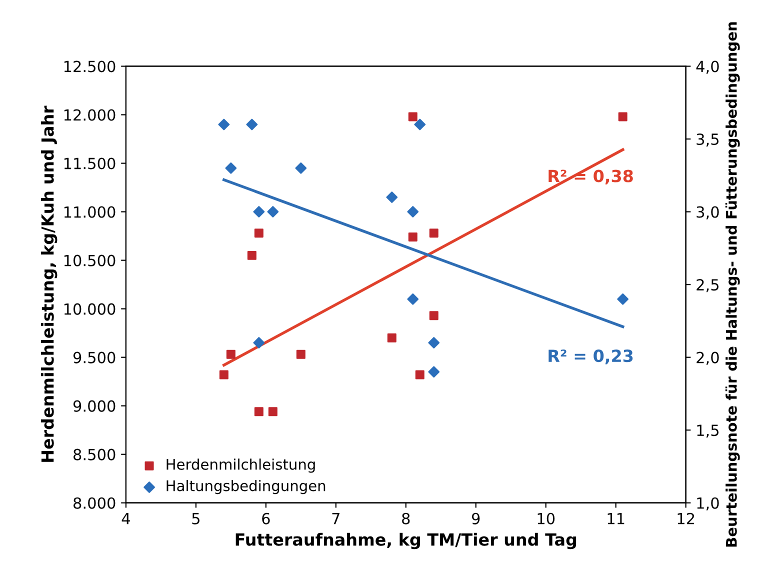 This screenshot has height=576, width=768. Describe the element at coordinates (707, 213) in the screenshot. I see `y2-tick-label: 3,0` at that location.